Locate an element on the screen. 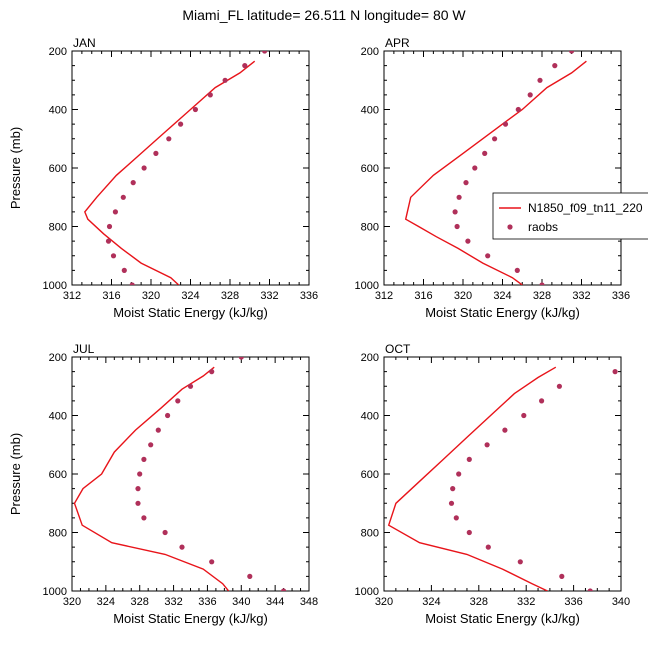 The image size is (648, 648). x-tick-label: 316 is located at coordinates (423, 296).